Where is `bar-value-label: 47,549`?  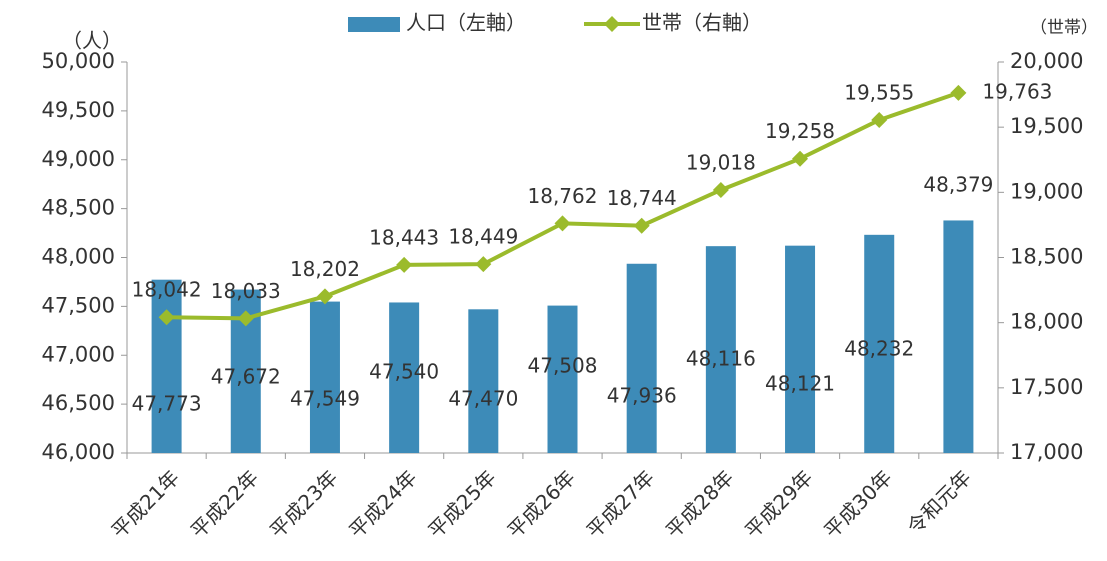
bar-value-label: 47,549 is located at coordinates (325, 399).